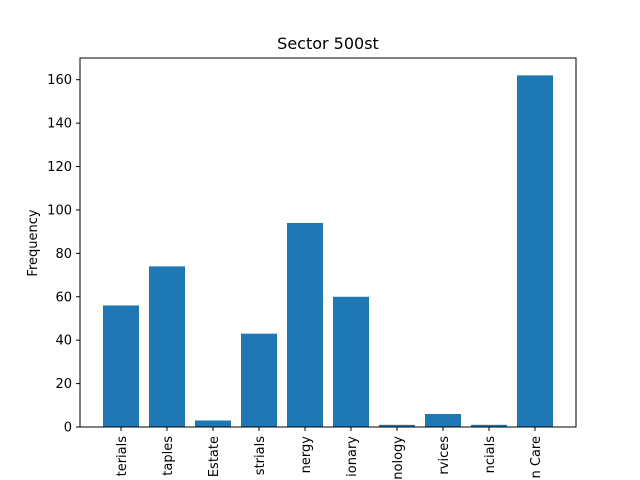 The image size is (640, 480). Describe the element at coordinates (352, 456) in the screenshot. I see `x-tick-label-5: ionary` at that location.